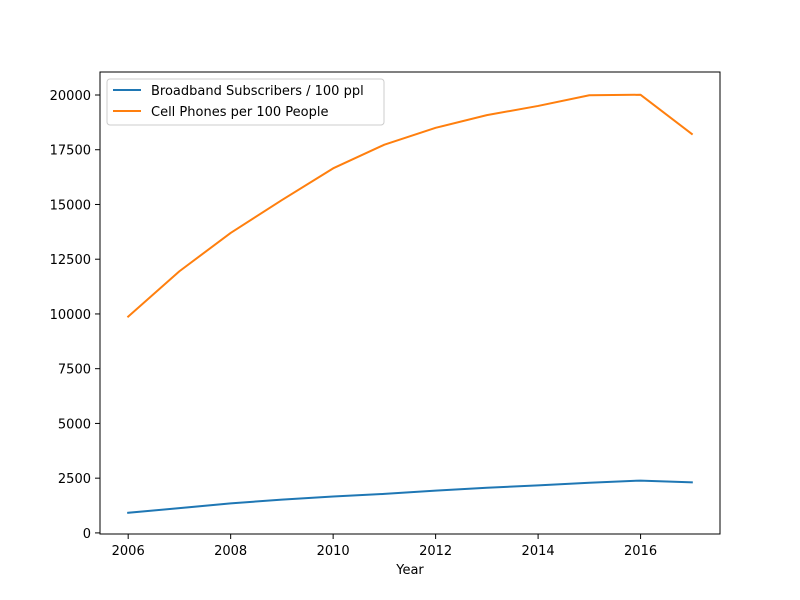  I want to click on y-tick-label: 0, so click(87, 534).